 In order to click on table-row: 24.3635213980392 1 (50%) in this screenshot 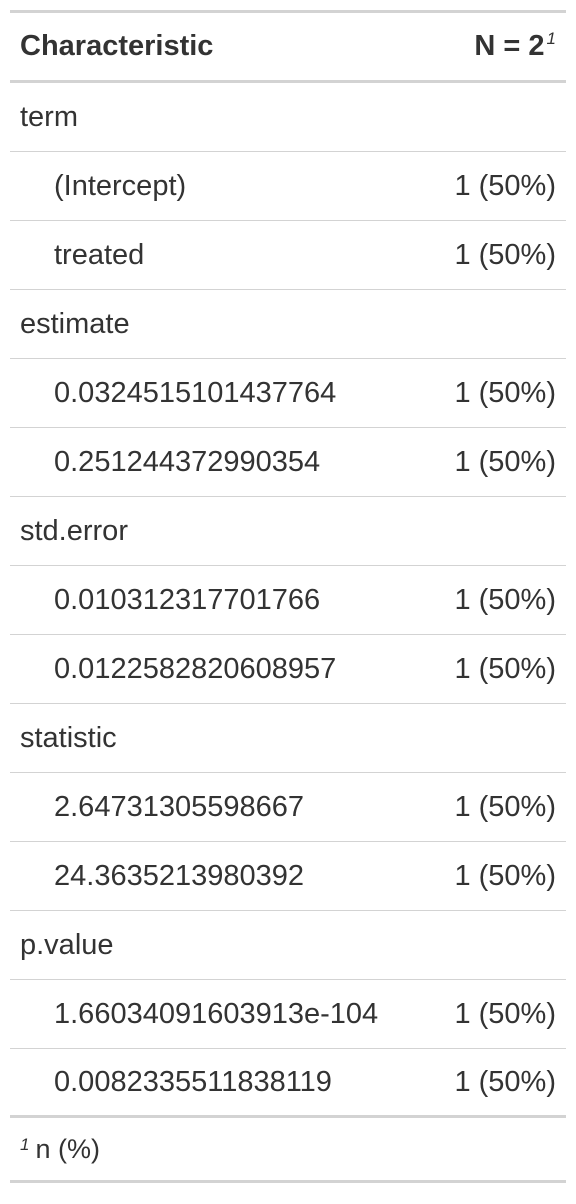, I will do `click(288, 876)`.